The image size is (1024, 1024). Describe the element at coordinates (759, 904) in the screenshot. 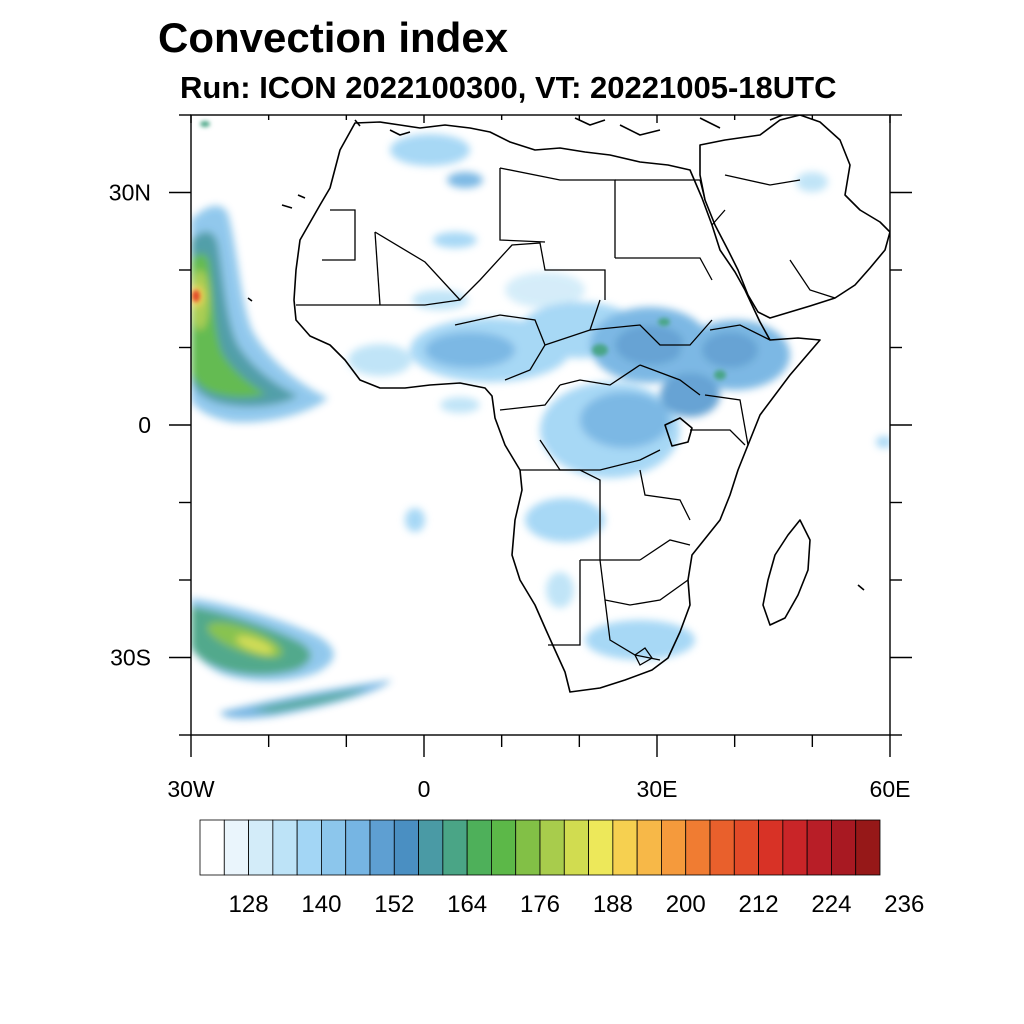

I see `colorbar-label: 212` at that location.